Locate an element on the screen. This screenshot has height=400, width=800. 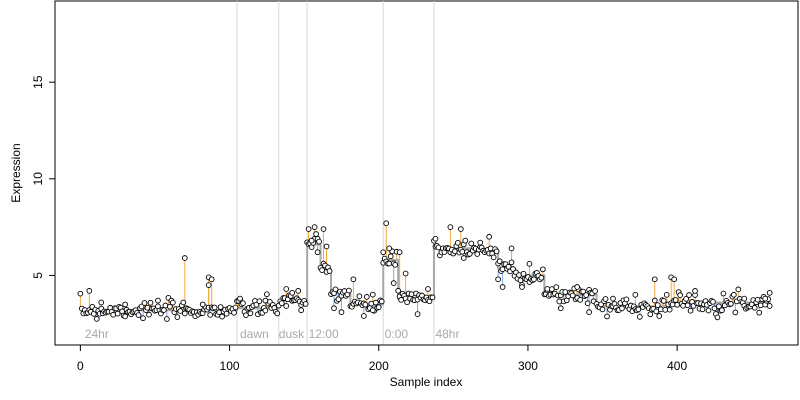
y-tick-label: 15 is located at coordinates (38, 82).